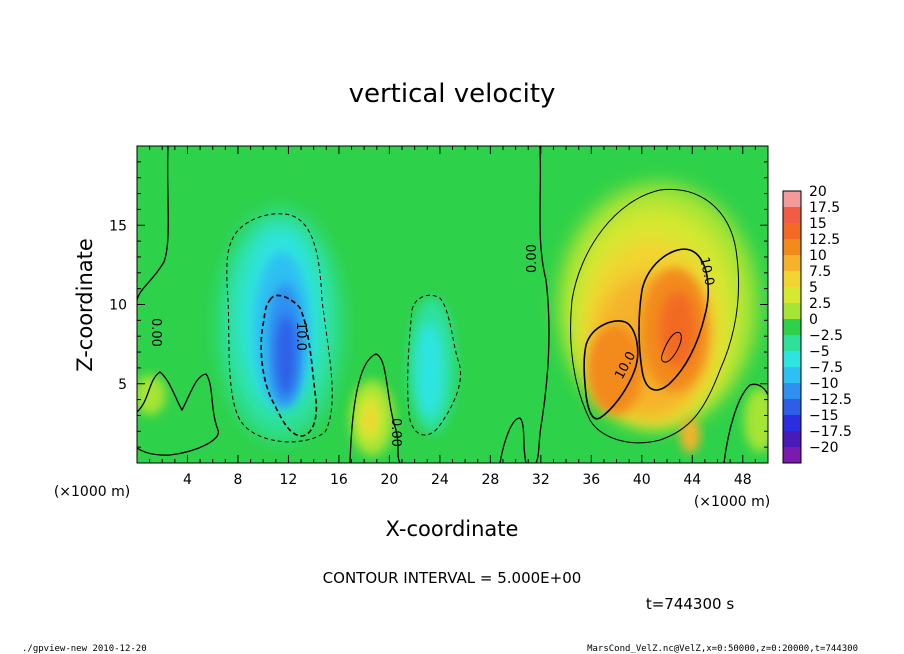 The image size is (904, 654). What do you see at coordinates (756, 420) in the screenshot?
I see `heatmap-bottom-right-patch` at bounding box center [756, 420].